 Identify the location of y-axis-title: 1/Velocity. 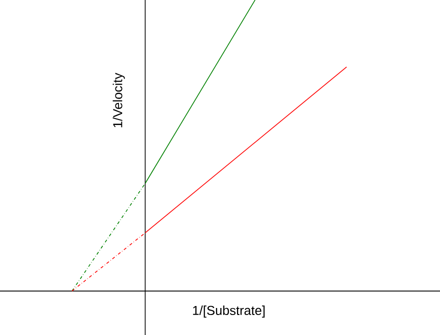
(118, 100).